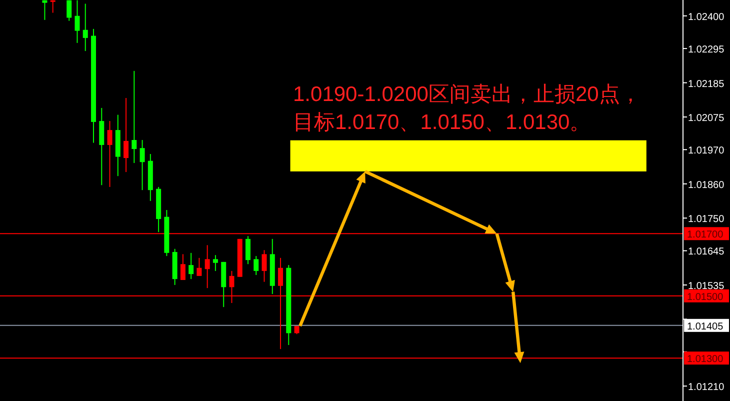 The image size is (730, 401). Describe the element at coordinates (705, 235) in the screenshot. I see `ref-line-label: 1.01700` at that location.